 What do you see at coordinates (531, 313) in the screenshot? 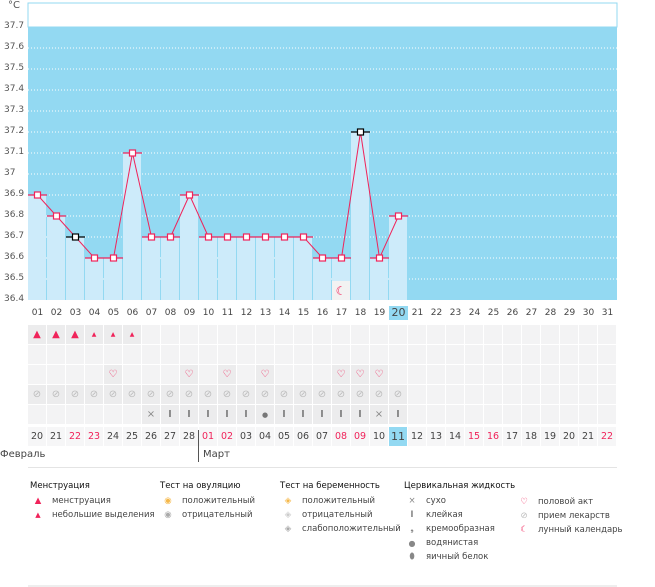
I see `cycle-day-label: 27` at bounding box center [531, 313].